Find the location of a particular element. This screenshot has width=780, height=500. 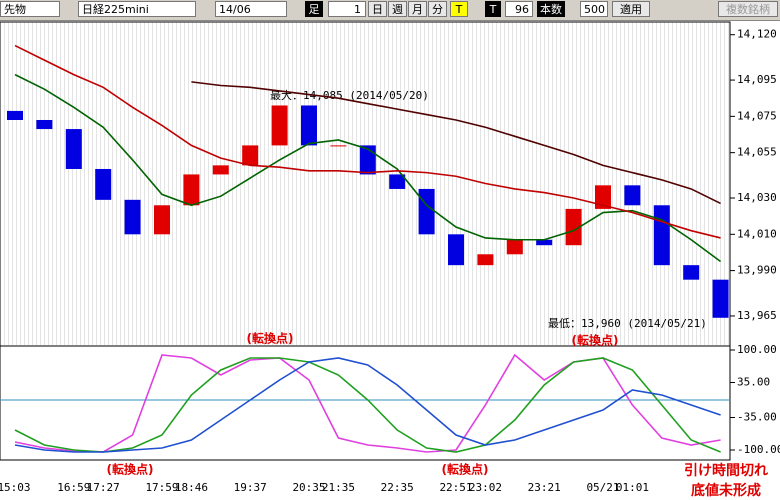

note: 底値未形成 is located at coordinates (726, 490).